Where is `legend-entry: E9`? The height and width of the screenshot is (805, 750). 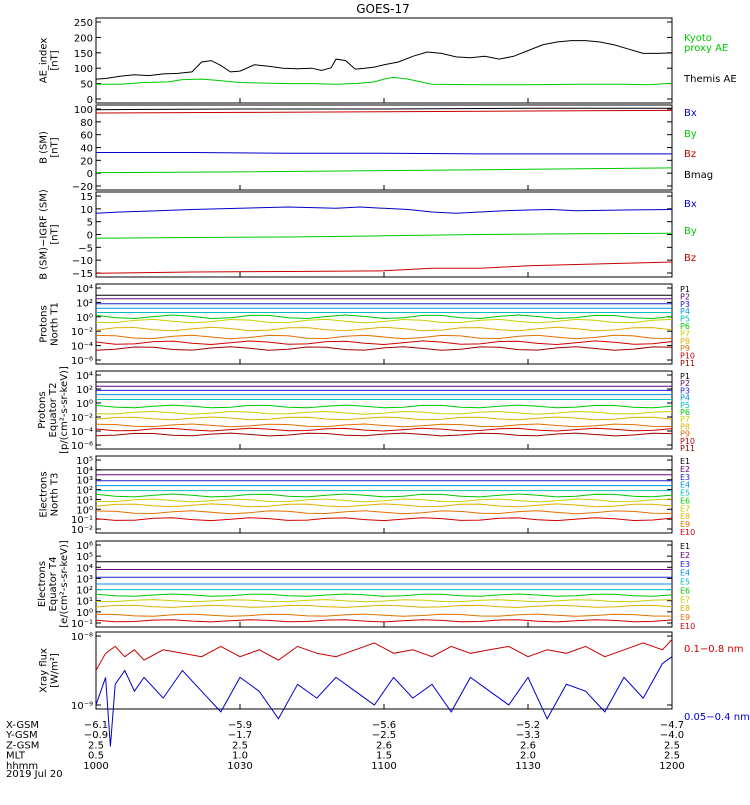
legend-entry: E9 is located at coordinates (685, 617).